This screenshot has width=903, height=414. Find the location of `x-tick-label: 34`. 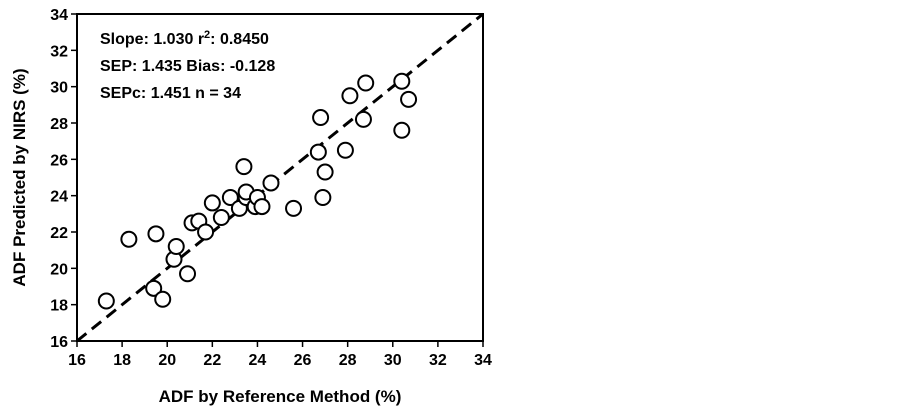

x-tick-label: 34 is located at coordinates (483, 360).